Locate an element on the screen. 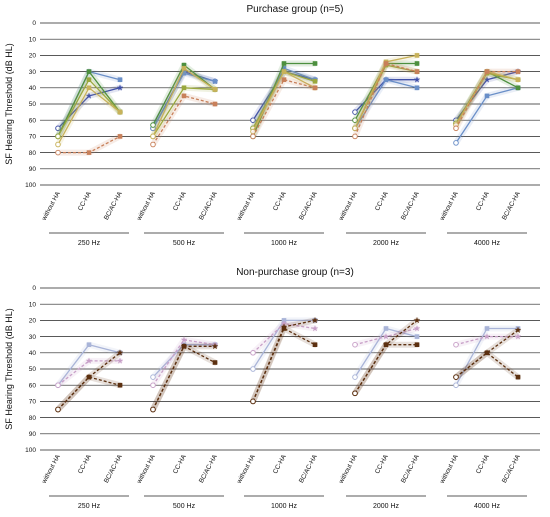  y-tick-label: 50 is located at coordinates (33, 369).